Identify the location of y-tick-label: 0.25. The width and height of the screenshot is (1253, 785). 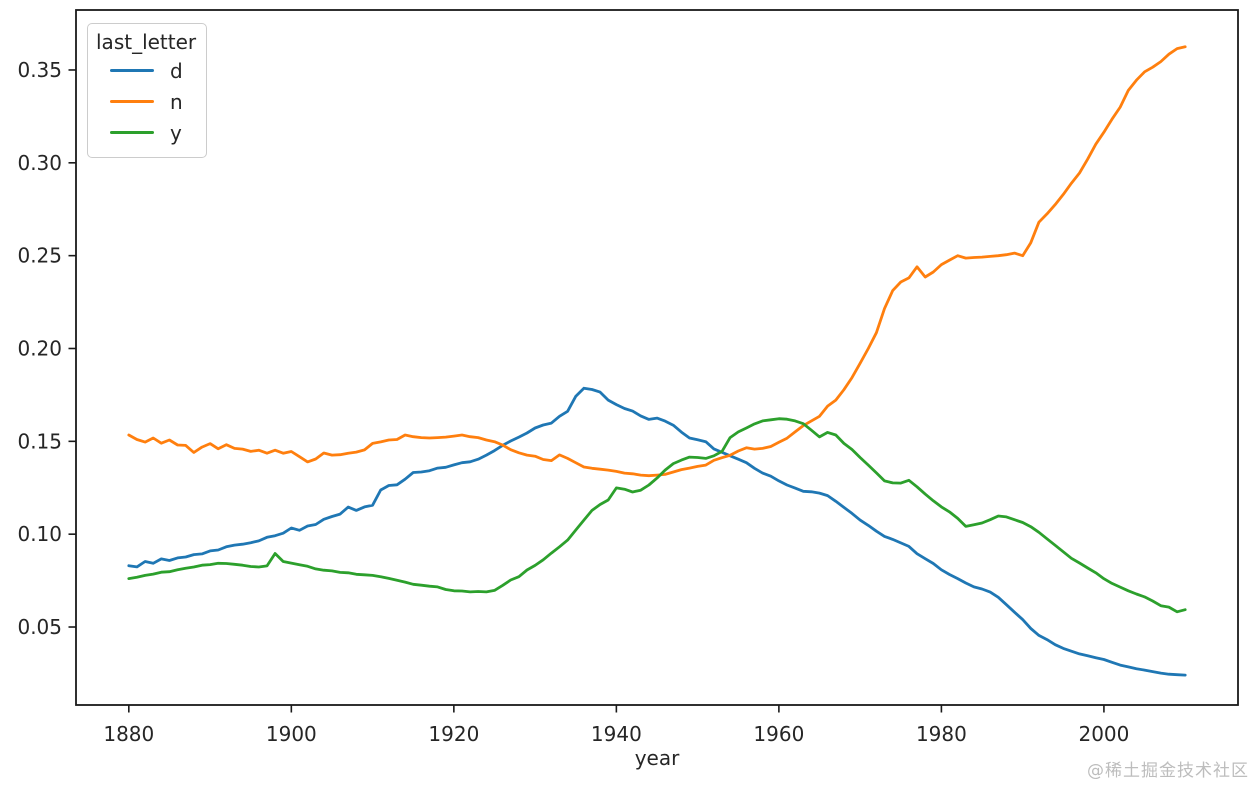
(39, 256).